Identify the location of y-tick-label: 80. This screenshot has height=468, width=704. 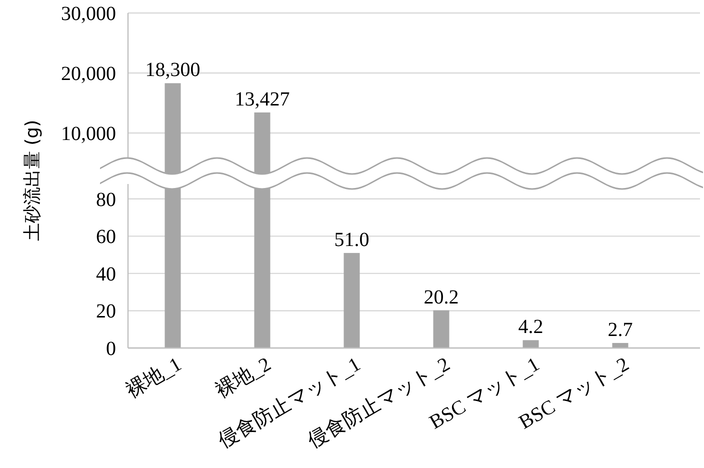
(106, 199).